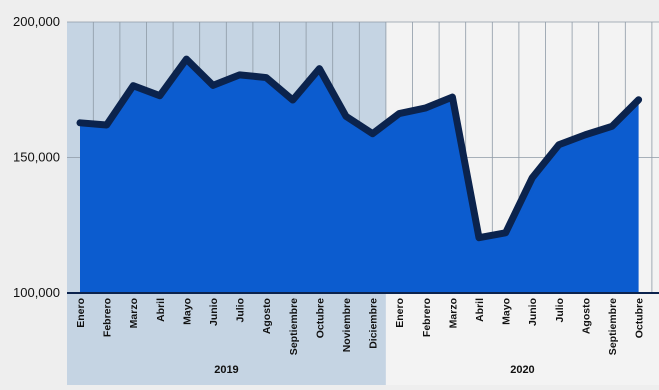 The height and width of the screenshot is (390, 659). I want to click on y-tick-label: 200,000, so click(36, 21).